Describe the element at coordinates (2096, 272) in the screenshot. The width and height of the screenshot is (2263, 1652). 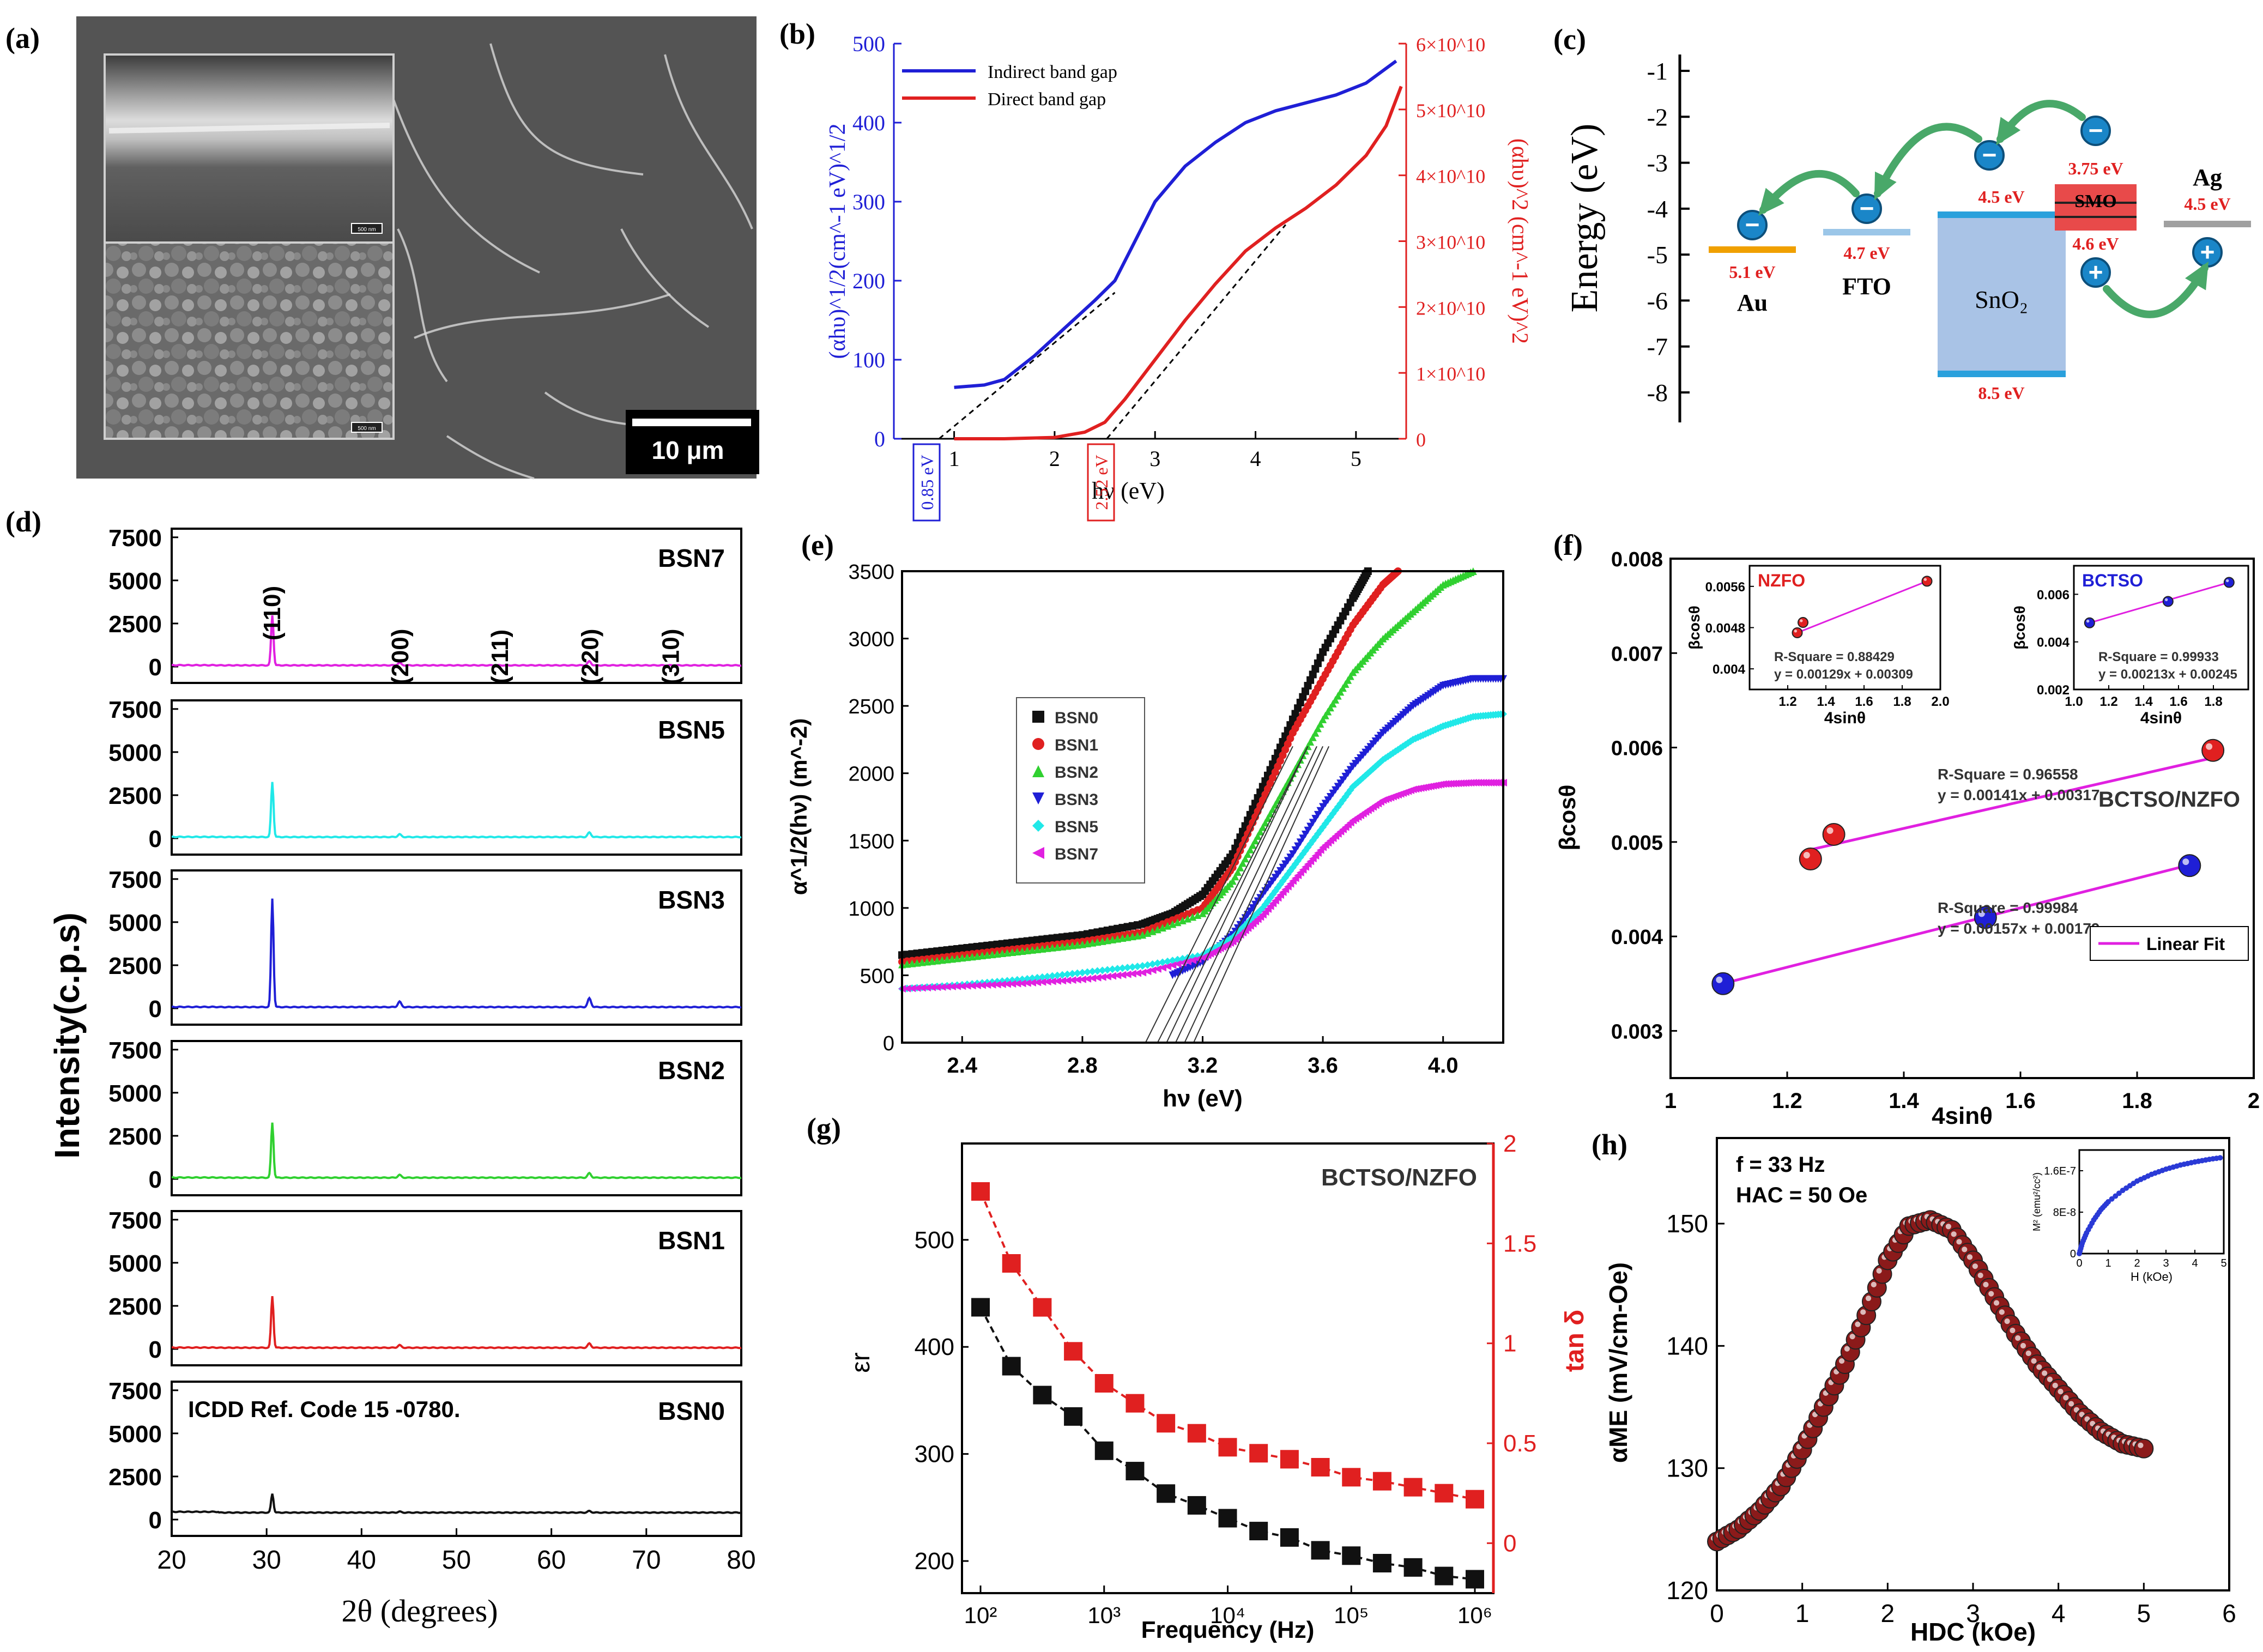
I see `smo-hole-sign: +` at that location.